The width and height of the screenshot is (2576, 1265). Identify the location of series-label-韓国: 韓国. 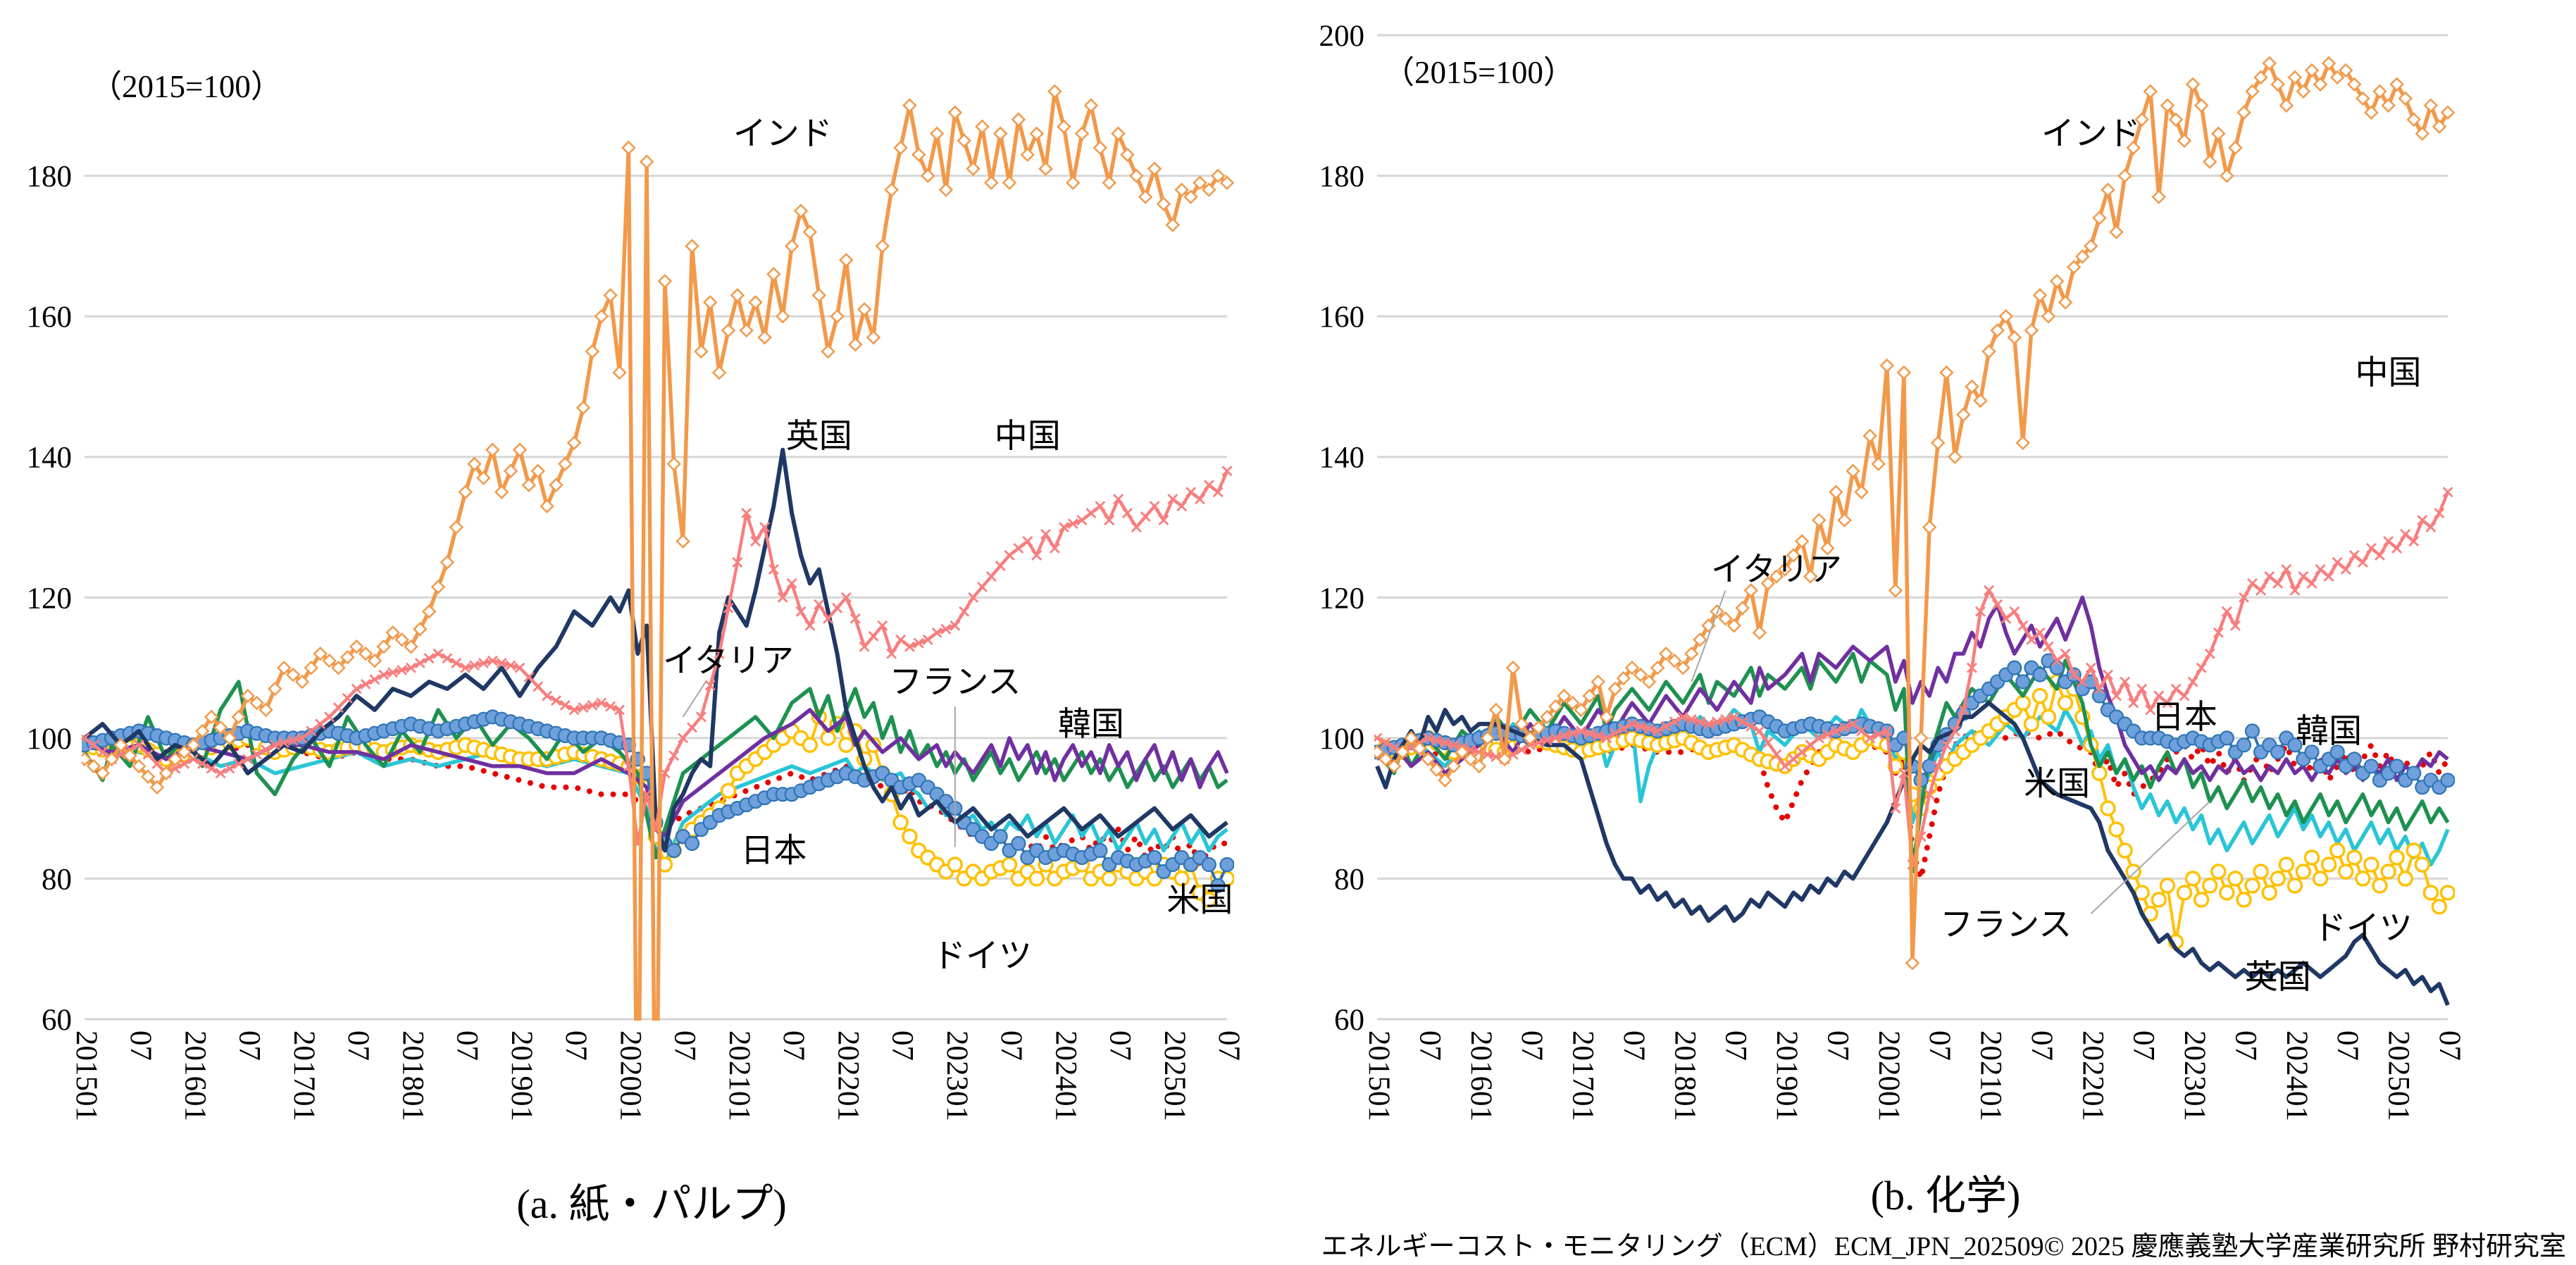
(2329, 731).